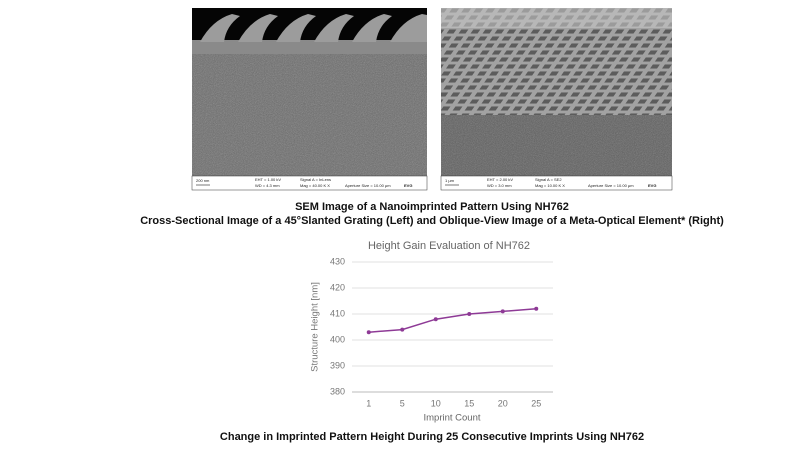 Image resolution: width=800 pixels, height=450 pixels. What do you see at coordinates (469, 403) in the screenshot?
I see `x-tick-label: 15` at bounding box center [469, 403].